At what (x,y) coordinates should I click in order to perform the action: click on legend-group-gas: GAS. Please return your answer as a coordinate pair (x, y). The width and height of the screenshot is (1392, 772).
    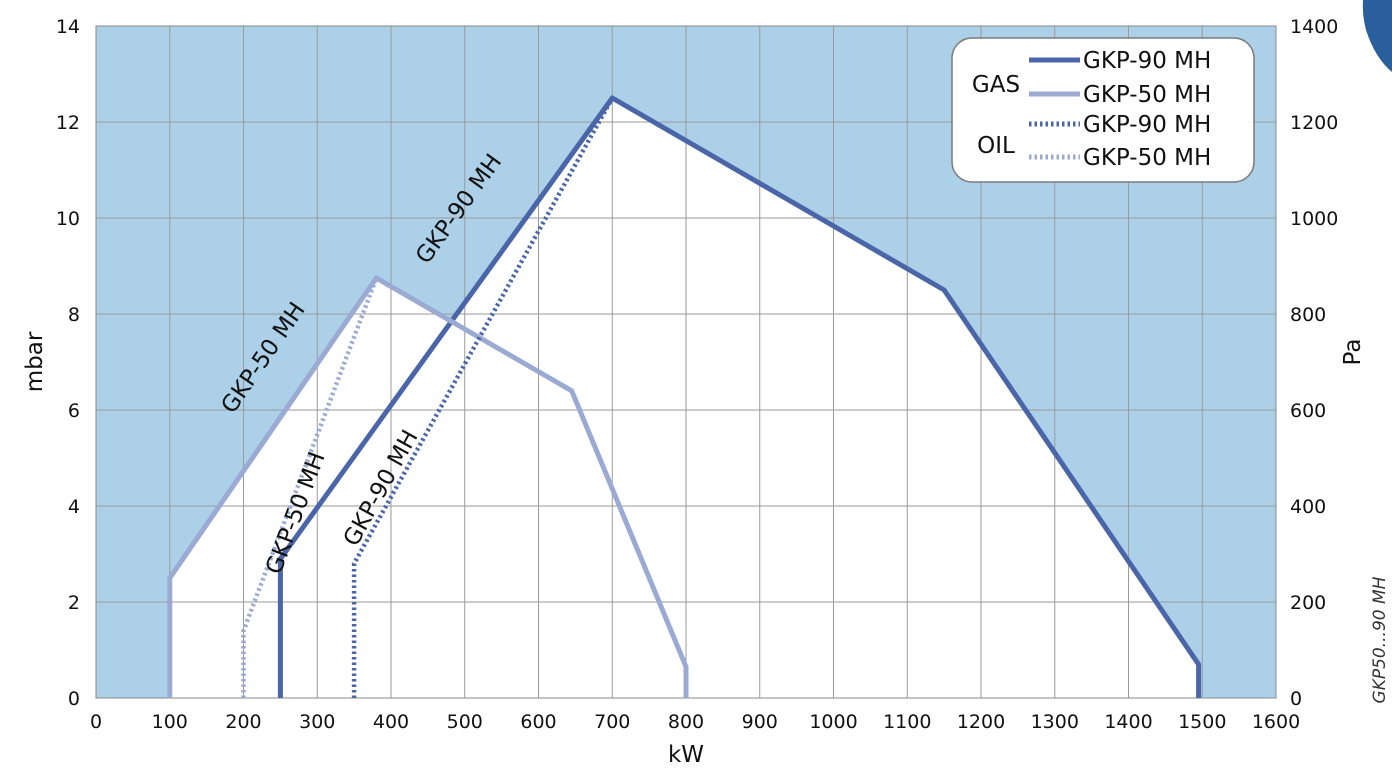
    Looking at the image, I should click on (996, 85).